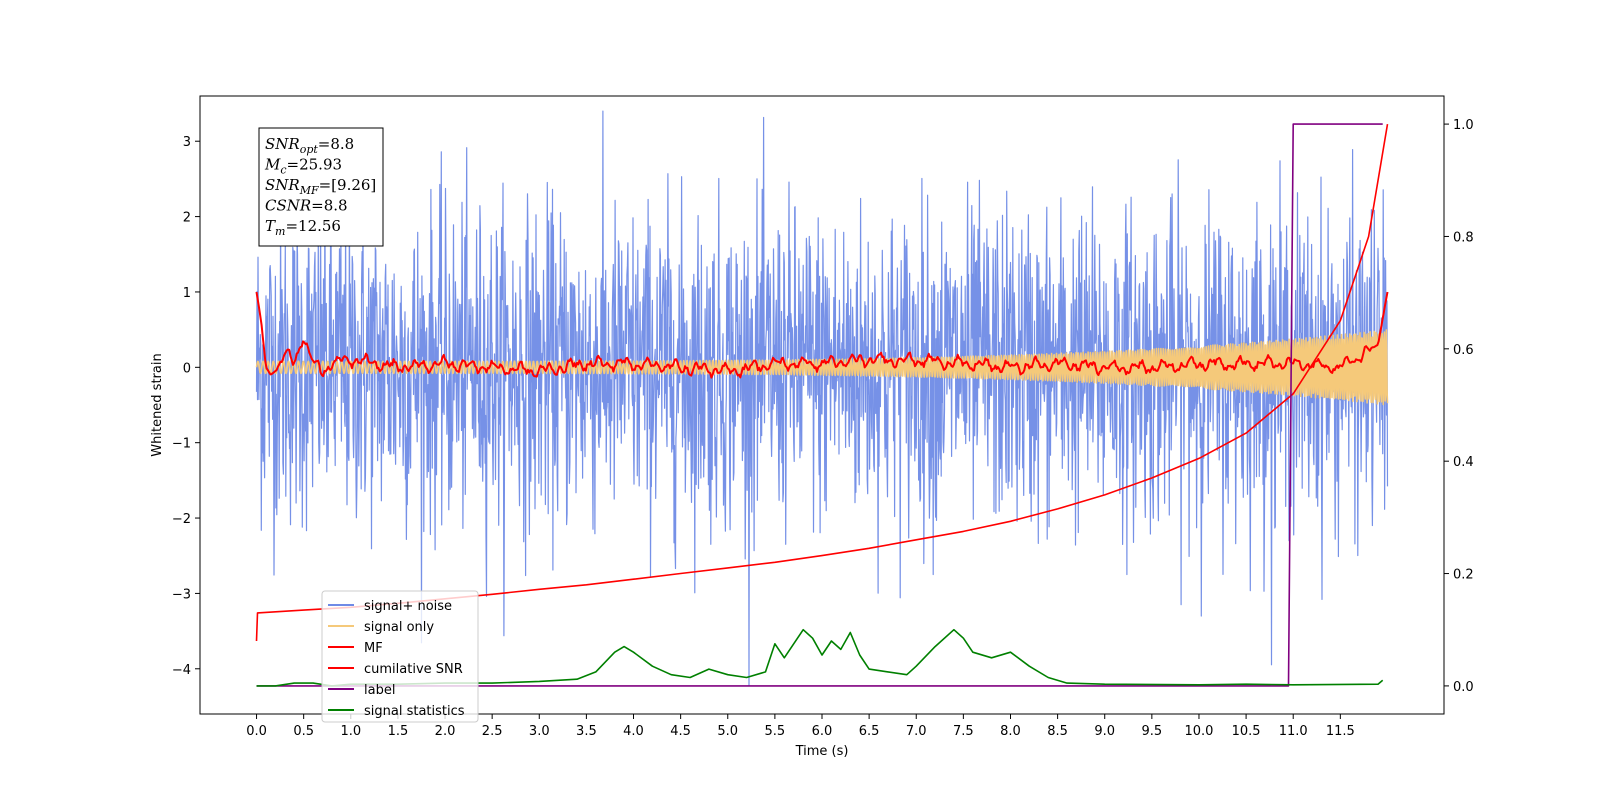 The width and height of the screenshot is (1600, 800). What do you see at coordinates (539, 731) in the screenshot?
I see `x-tick-label: 3.0` at bounding box center [539, 731].